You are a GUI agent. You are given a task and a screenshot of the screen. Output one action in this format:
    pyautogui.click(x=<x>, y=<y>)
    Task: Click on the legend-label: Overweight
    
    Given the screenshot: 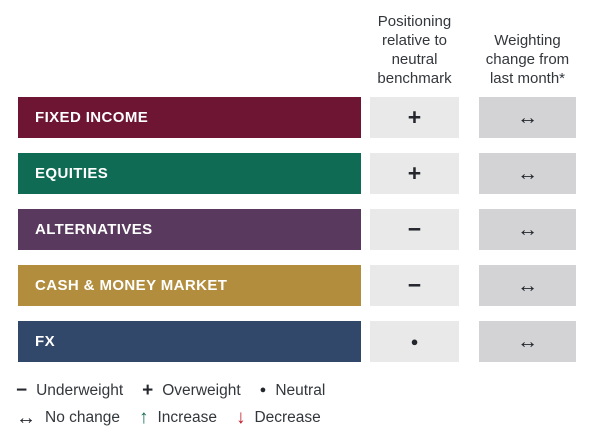 What is the action you would take?
    pyautogui.click(x=201, y=390)
    